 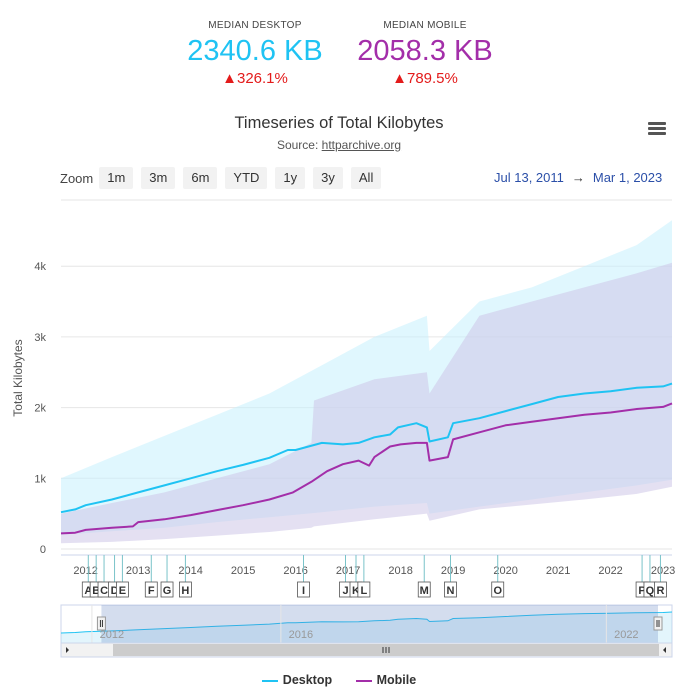 I want to click on navigator-frame, so click(x=366, y=624).